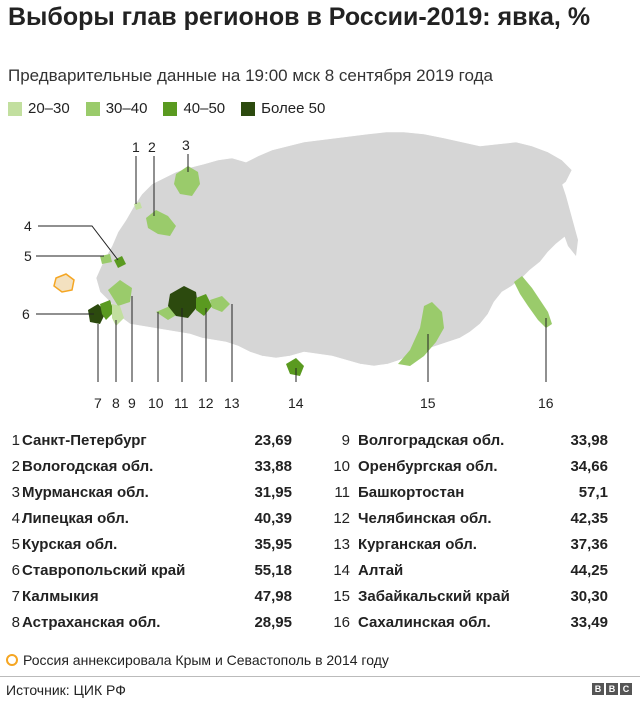  Describe the element at coordinates (273, 622) in the screenshot. I see `row-turnout-value: 28,95` at that location.